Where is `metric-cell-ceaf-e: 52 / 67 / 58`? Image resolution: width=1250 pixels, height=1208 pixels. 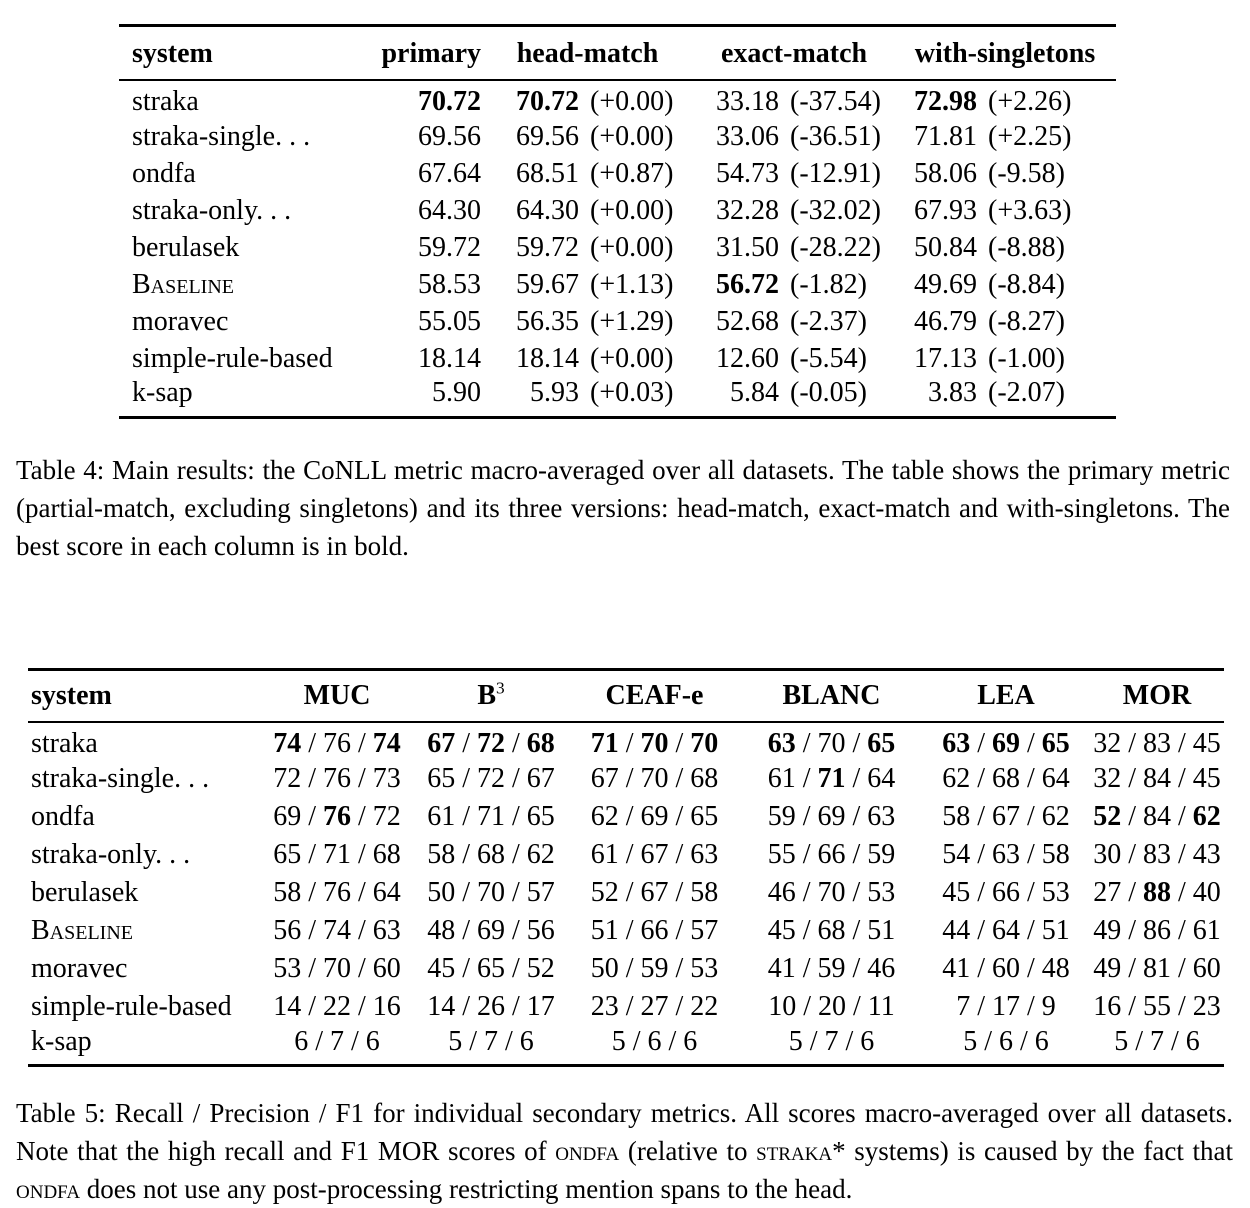 metric-cell-ceaf-e: 52 / 67 / 58 is located at coordinates (654, 892).